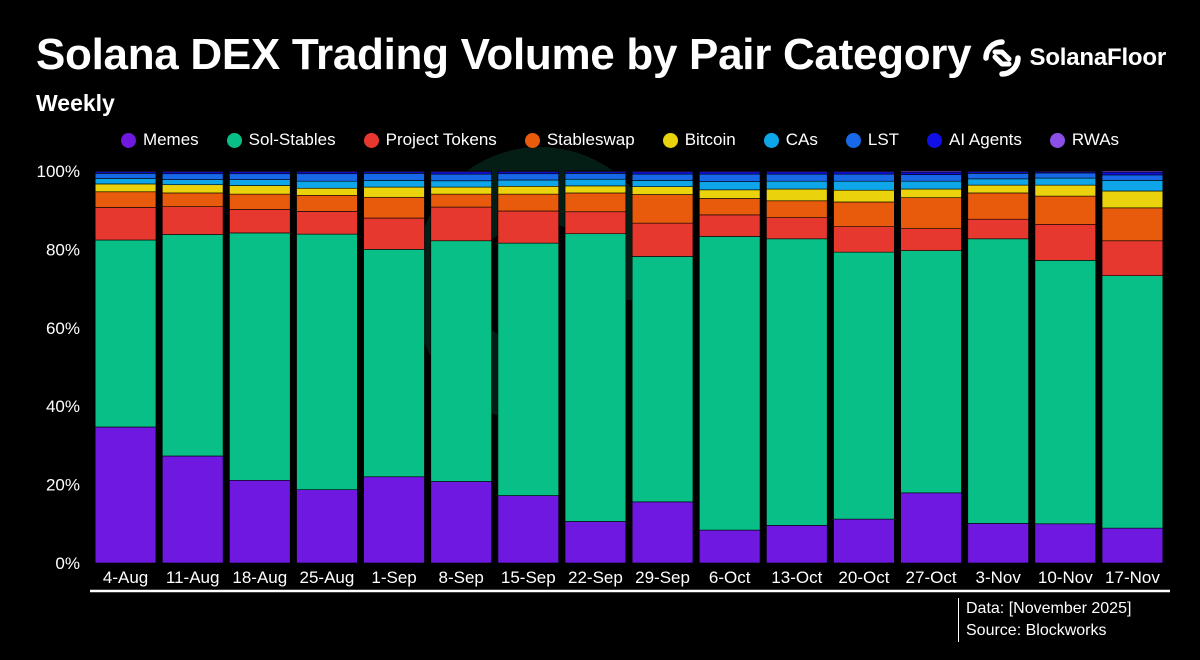 This screenshot has width=1200, height=660. Describe the element at coordinates (461, 577) in the screenshot. I see `x-tick-label: 8-Sep` at that location.